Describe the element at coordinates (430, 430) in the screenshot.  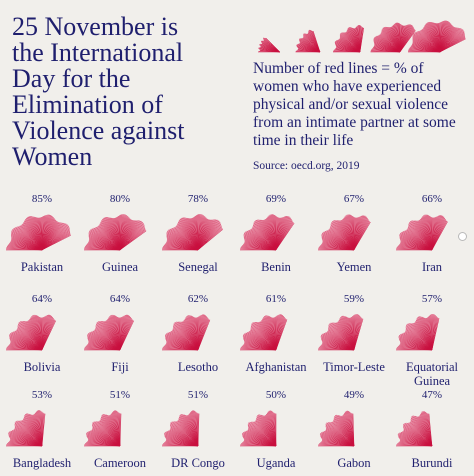
I see `fan-burundi-line` at that location.